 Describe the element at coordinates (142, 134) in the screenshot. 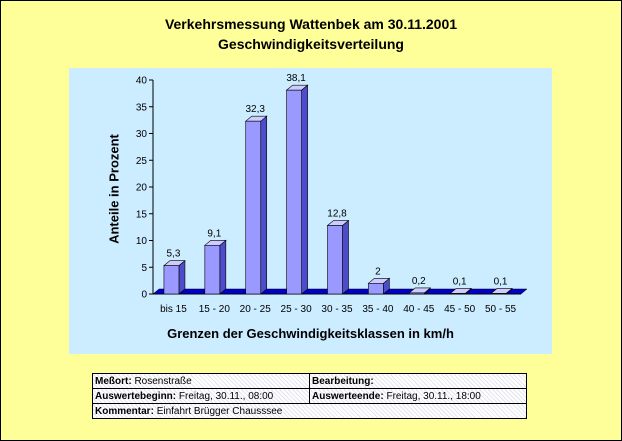

I see `y-tick-label: 30` at that location.